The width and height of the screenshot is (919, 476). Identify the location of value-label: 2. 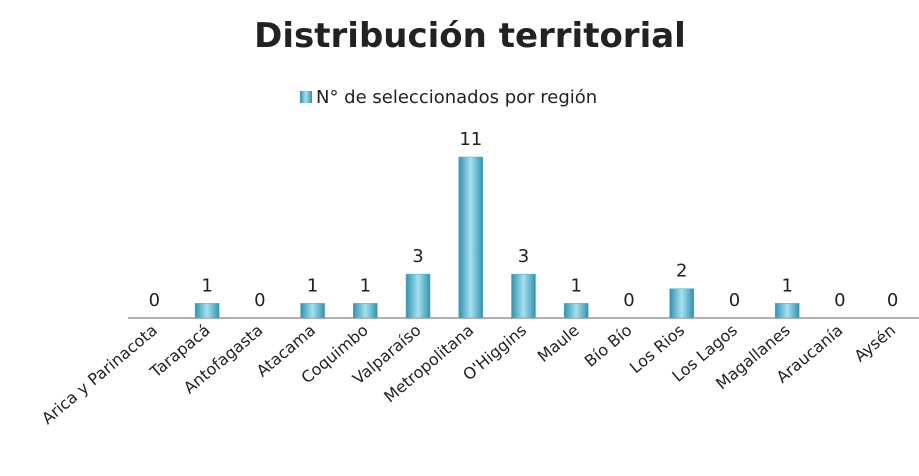
(681, 271).